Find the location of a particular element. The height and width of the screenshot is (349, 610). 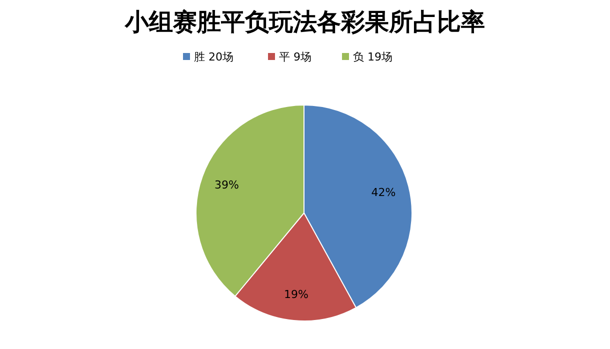

chart-title: 小组赛胜平负玩法各彩果所占比率 is located at coordinates (304, 21).